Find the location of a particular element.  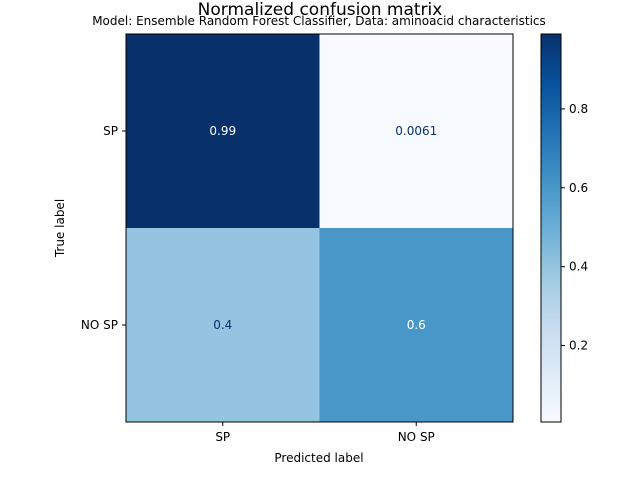

x-tick-label: SP is located at coordinates (222, 437).